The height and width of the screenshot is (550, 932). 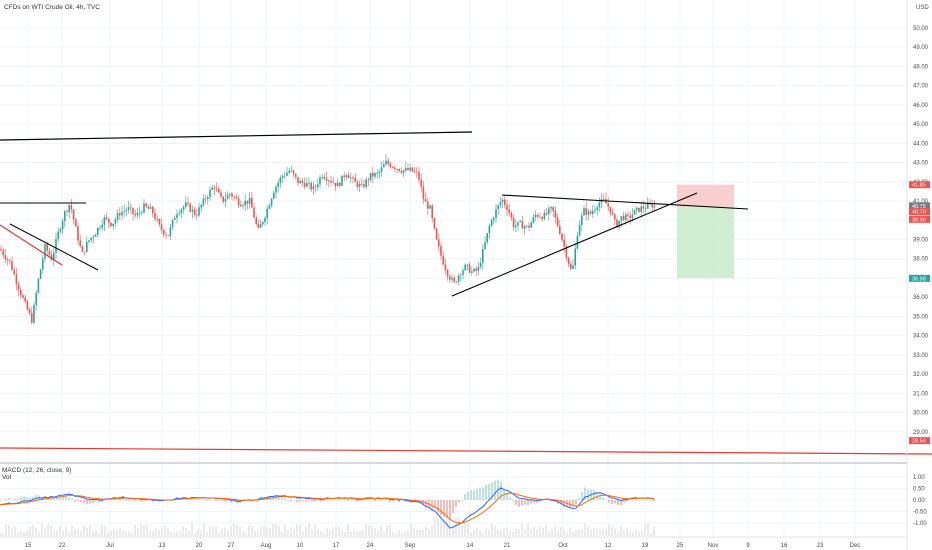 I want to click on macd-tick-label: -0.50, so click(x=920, y=513).